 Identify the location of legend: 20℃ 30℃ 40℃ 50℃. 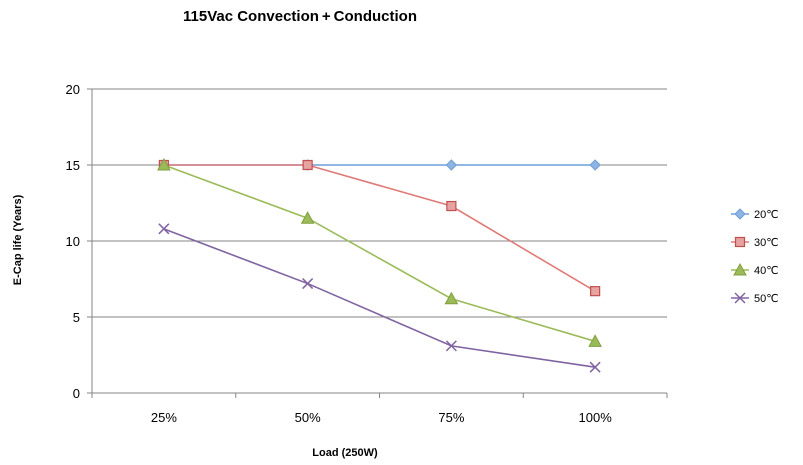
(755, 257).